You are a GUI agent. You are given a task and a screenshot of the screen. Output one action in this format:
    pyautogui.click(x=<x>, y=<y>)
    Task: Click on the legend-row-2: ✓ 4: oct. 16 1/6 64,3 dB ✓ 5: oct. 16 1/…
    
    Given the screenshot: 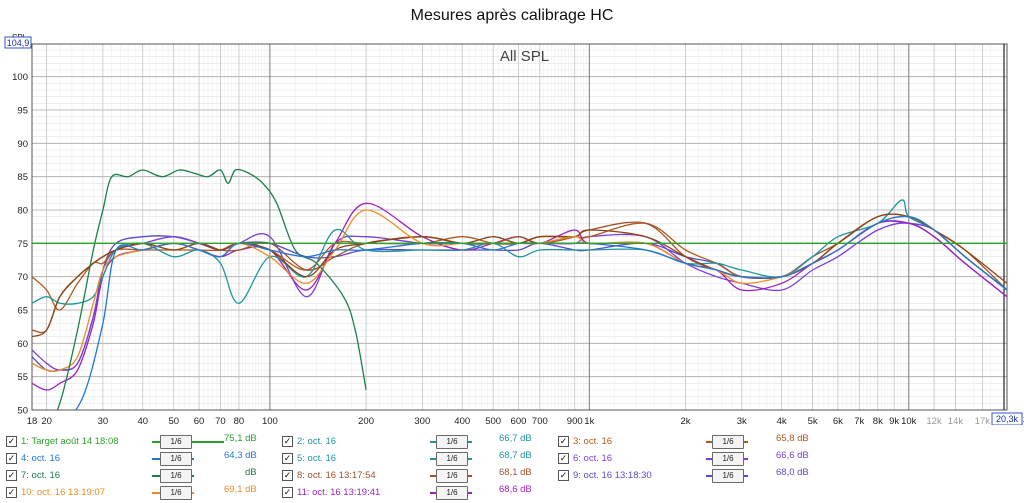 What is the action you would take?
    pyautogui.click(x=512, y=458)
    